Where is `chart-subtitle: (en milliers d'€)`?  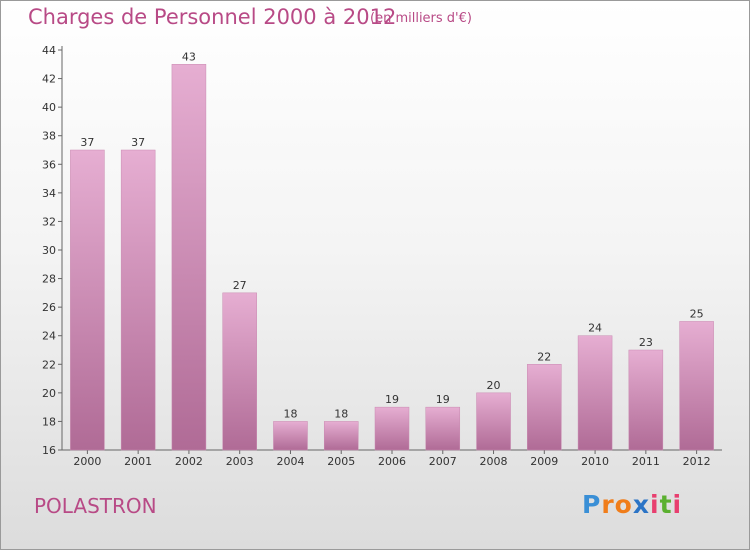
chart-subtitle: (en milliers d'€) is located at coordinates (421, 18).